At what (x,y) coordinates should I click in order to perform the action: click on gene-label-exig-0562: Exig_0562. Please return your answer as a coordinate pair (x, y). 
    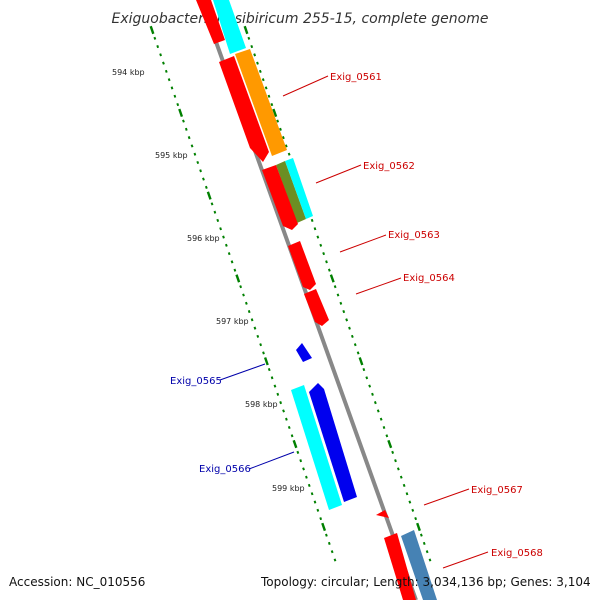
    Looking at the image, I should click on (389, 166).